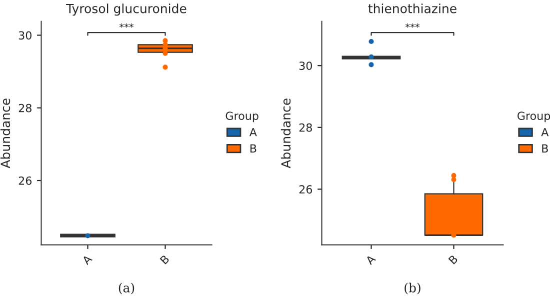 The width and height of the screenshot is (550, 306). What do you see at coordinates (126, 10) in the screenshot?
I see `chart-title: Tyrosol glucuronide` at bounding box center [126, 10].